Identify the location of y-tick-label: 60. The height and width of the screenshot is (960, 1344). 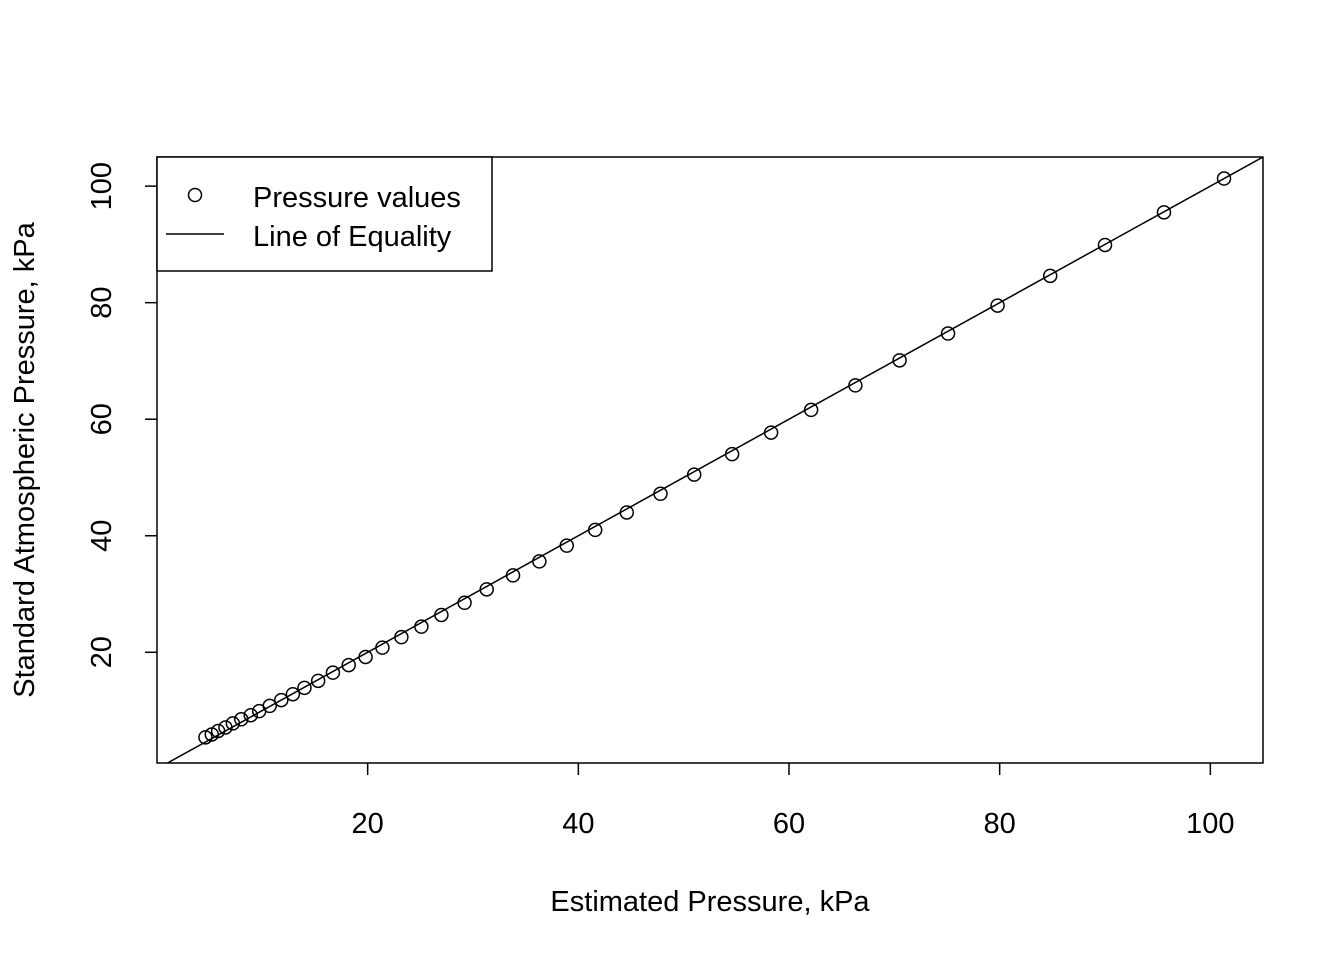
(102, 419).